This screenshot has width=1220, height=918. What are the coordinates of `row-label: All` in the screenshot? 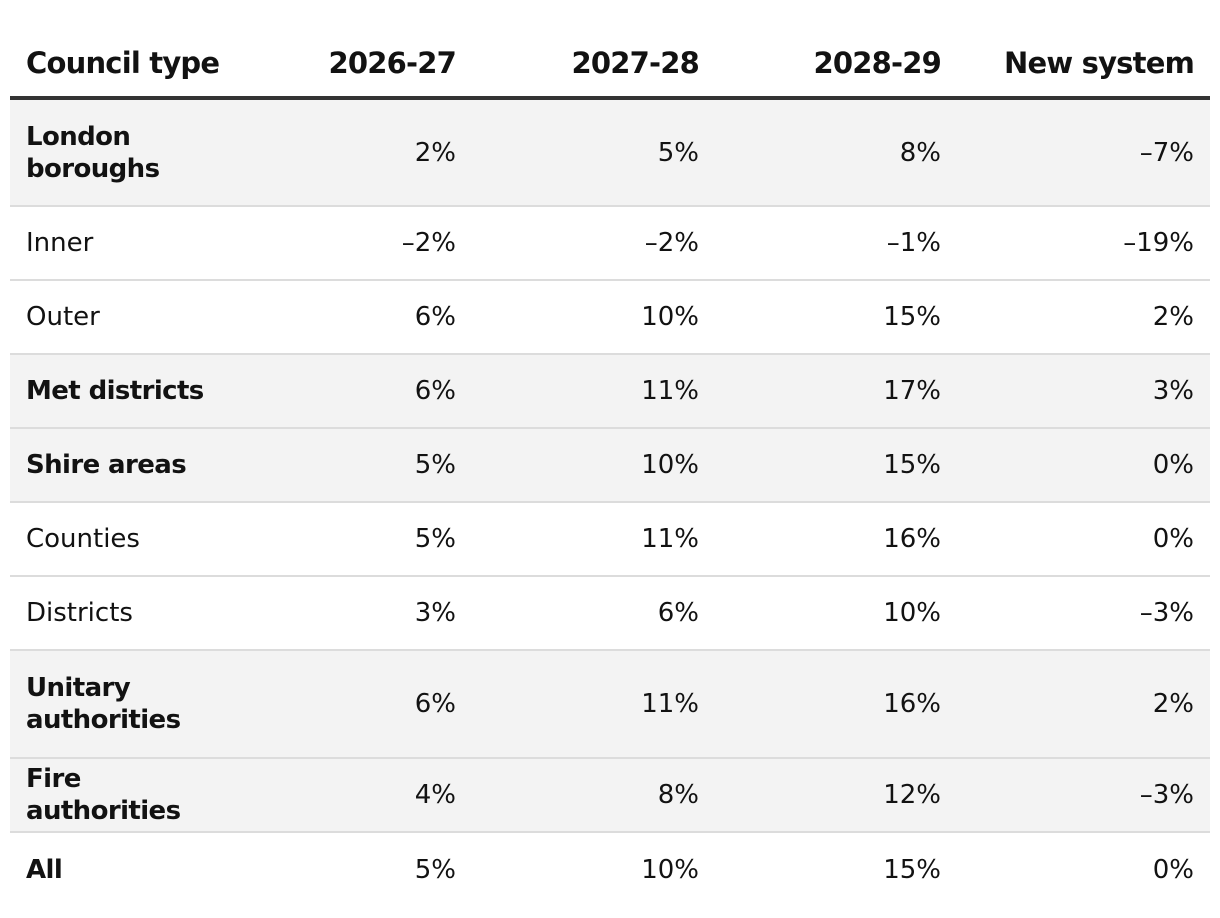 It's located at (44, 869).